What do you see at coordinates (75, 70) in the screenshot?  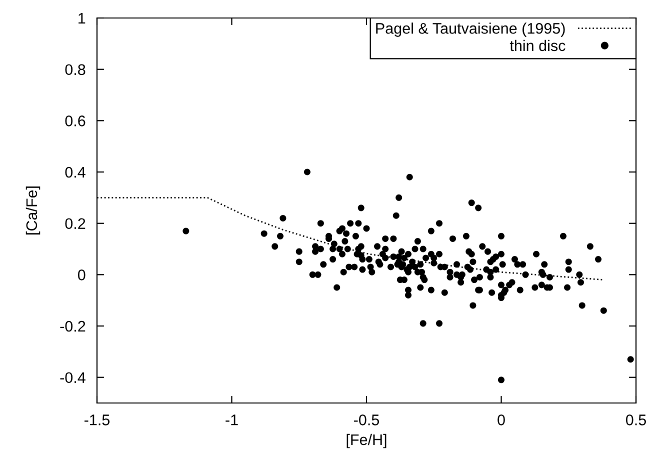 I see `y-tick-label: 0.8` at bounding box center [75, 70].